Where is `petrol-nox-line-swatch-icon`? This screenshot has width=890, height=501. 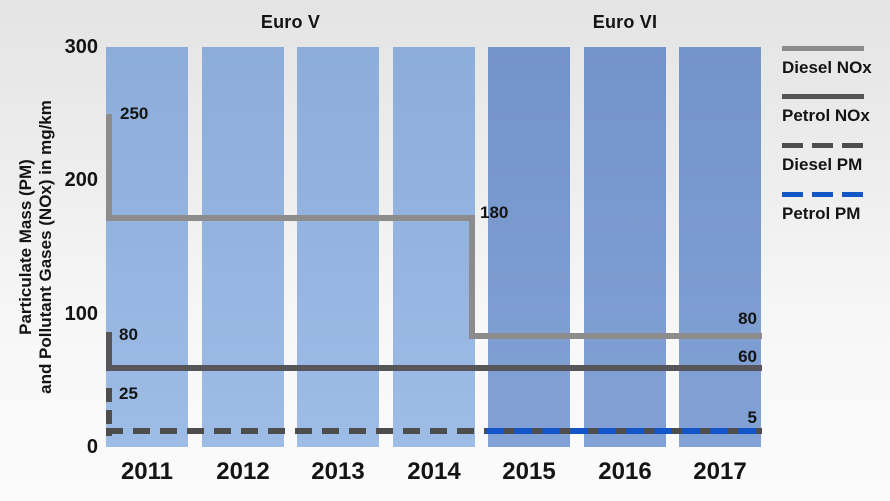
petrol-nox-line-swatch-icon is located at coordinates (823, 96).